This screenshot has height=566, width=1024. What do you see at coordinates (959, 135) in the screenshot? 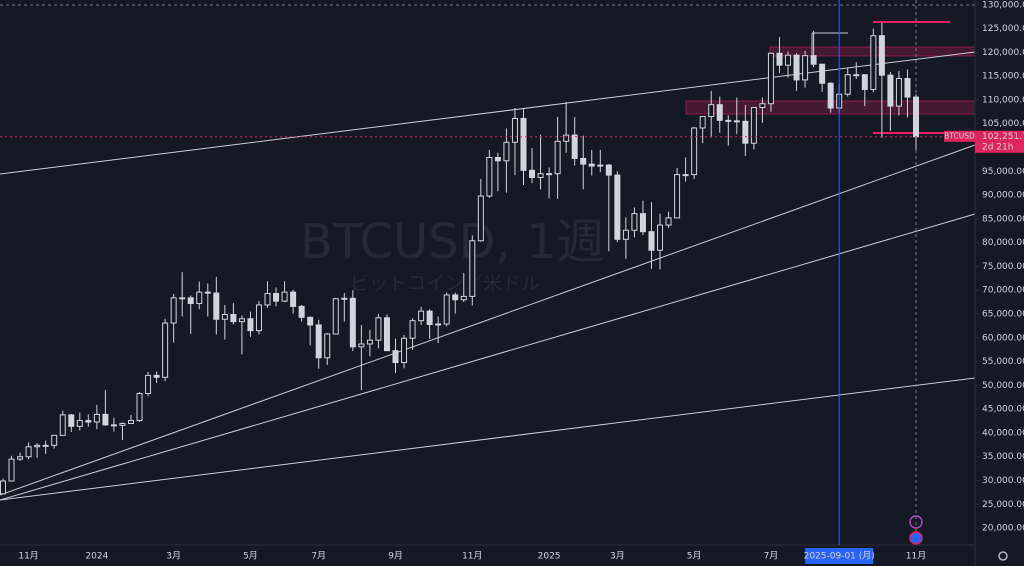
I see `symbol-label: BTCUSD` at bounding box center [959, 135].